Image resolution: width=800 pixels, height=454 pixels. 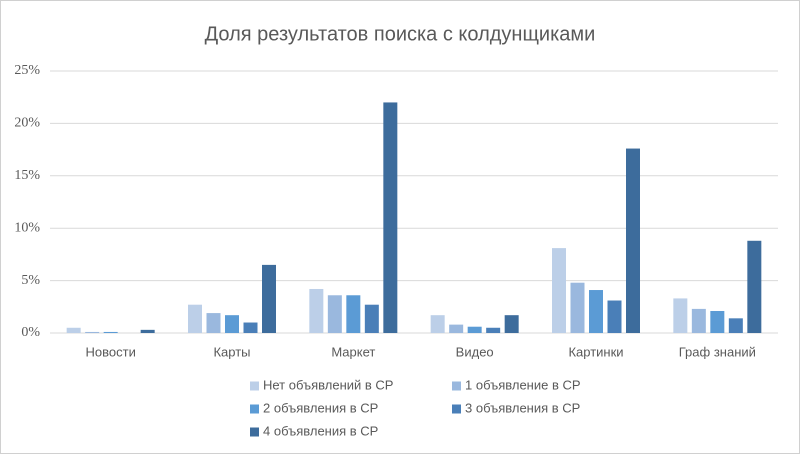 I want to click on legend-label: 4 объявления в СР, so click(x=320, y=430).